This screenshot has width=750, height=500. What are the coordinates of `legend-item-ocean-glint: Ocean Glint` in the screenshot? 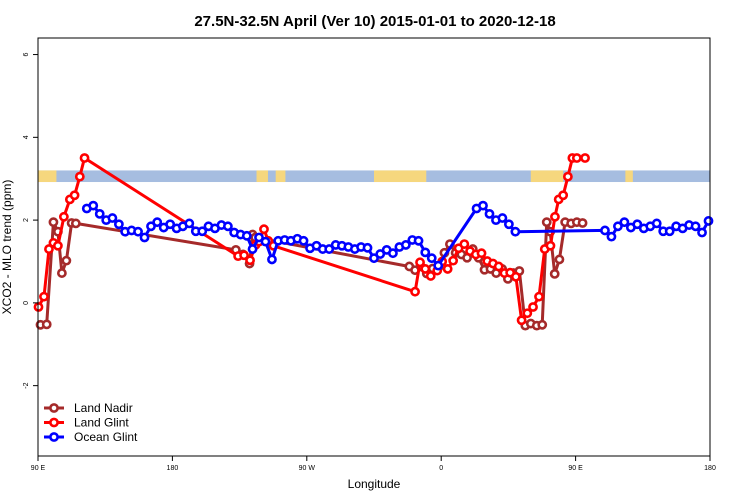 It's located at (91, 437).